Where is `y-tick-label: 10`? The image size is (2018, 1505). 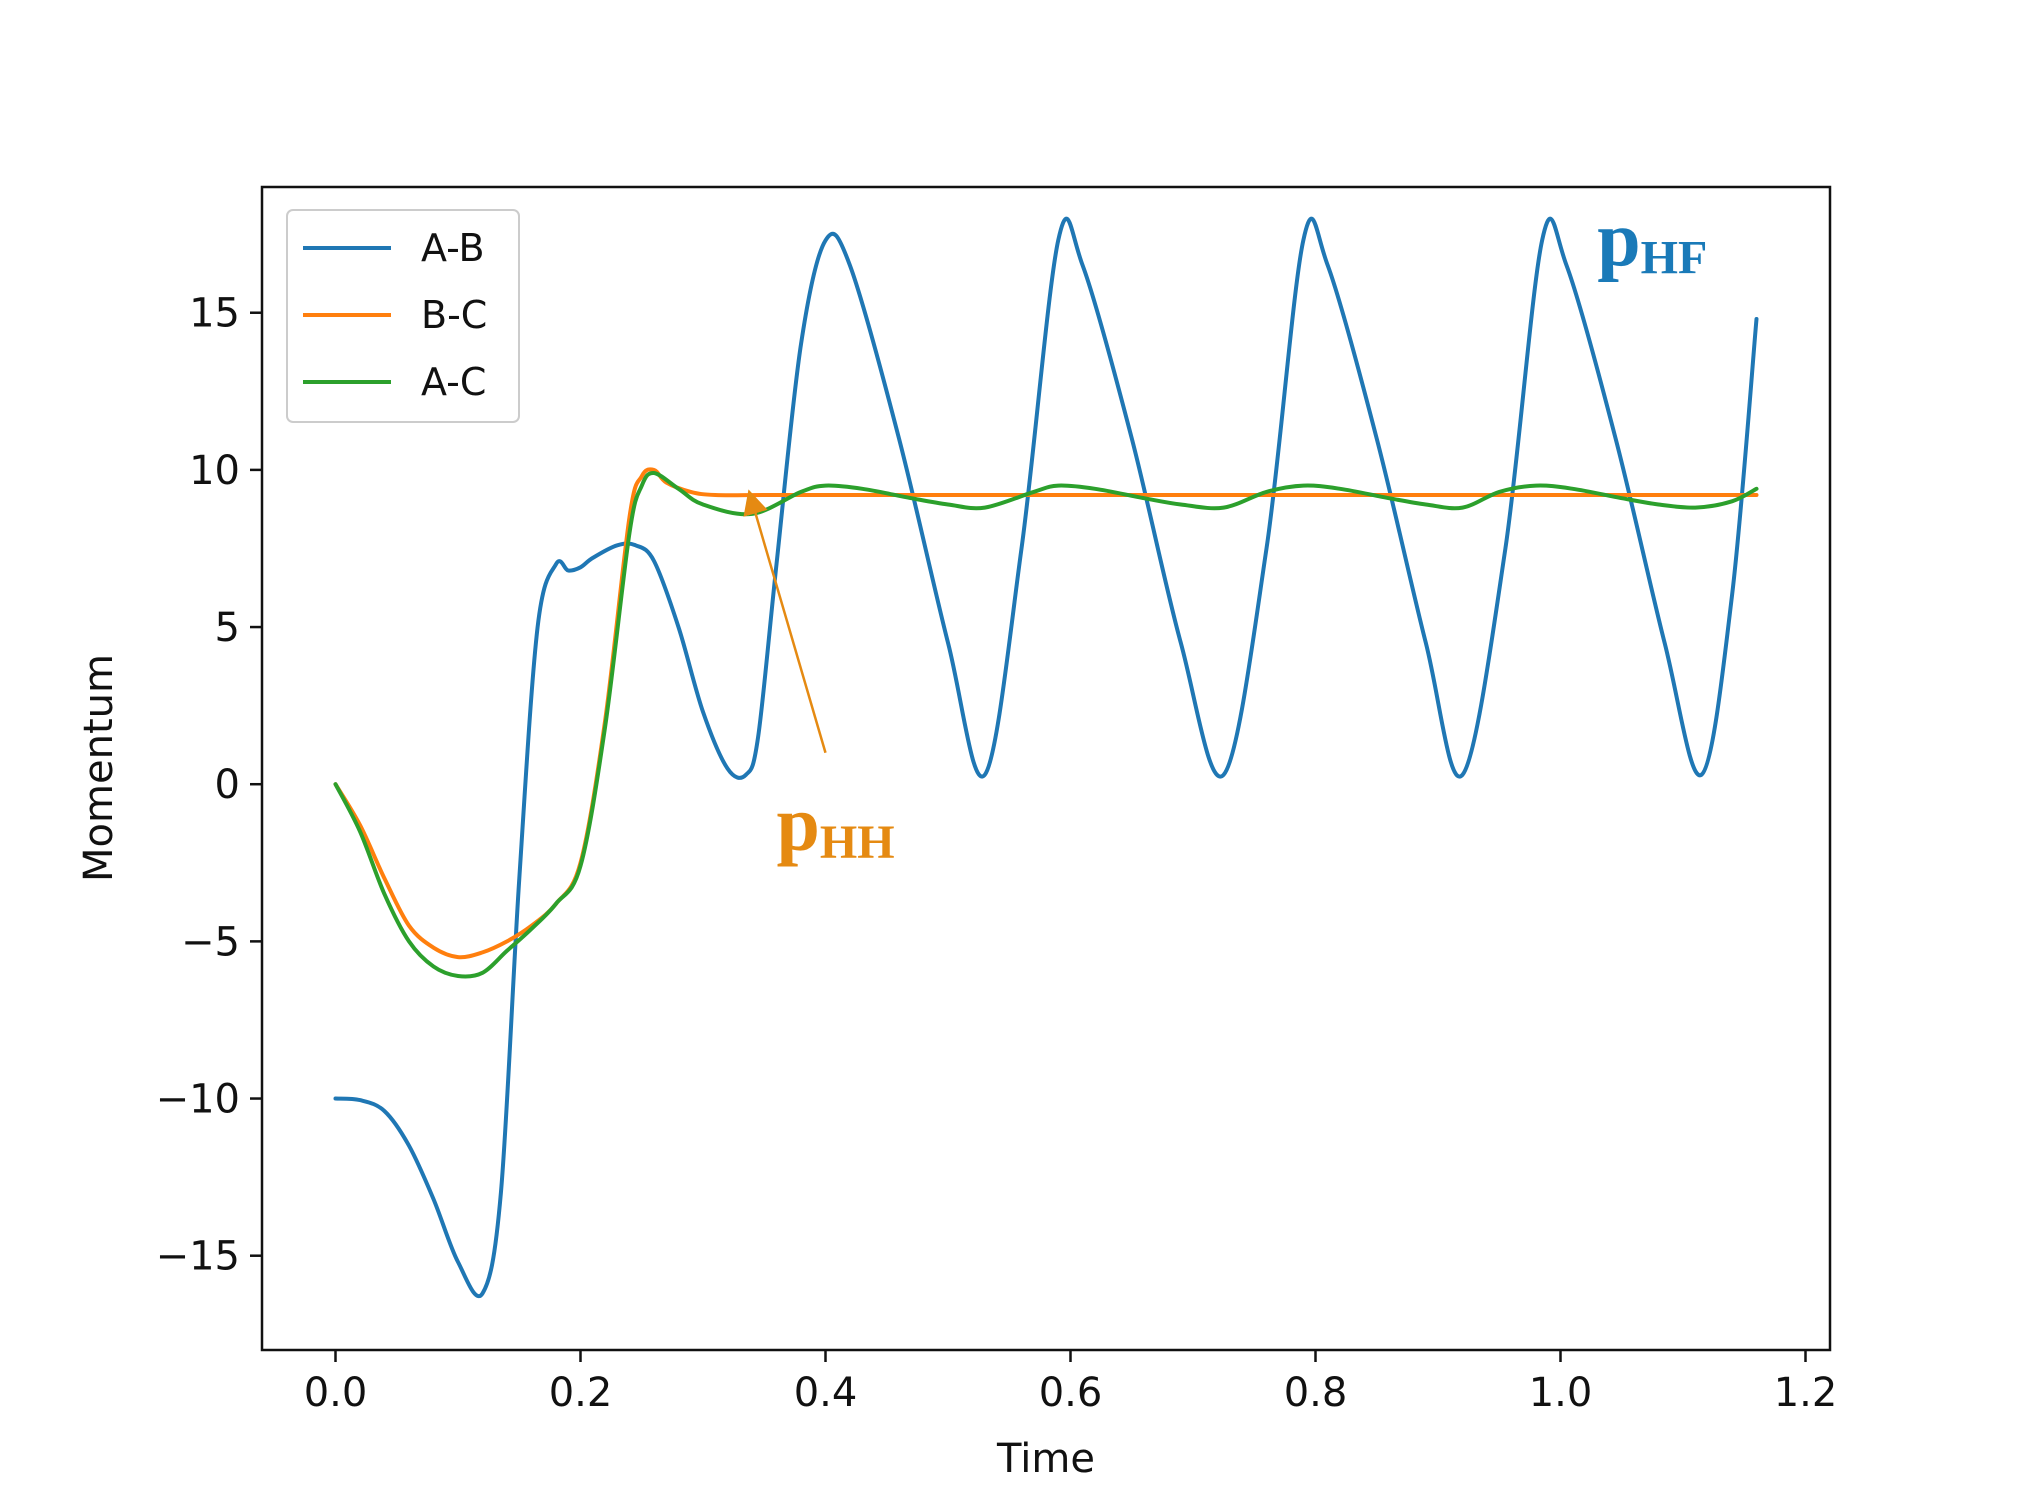
y-tick-label: 10 is located at coordinates (214, 471).